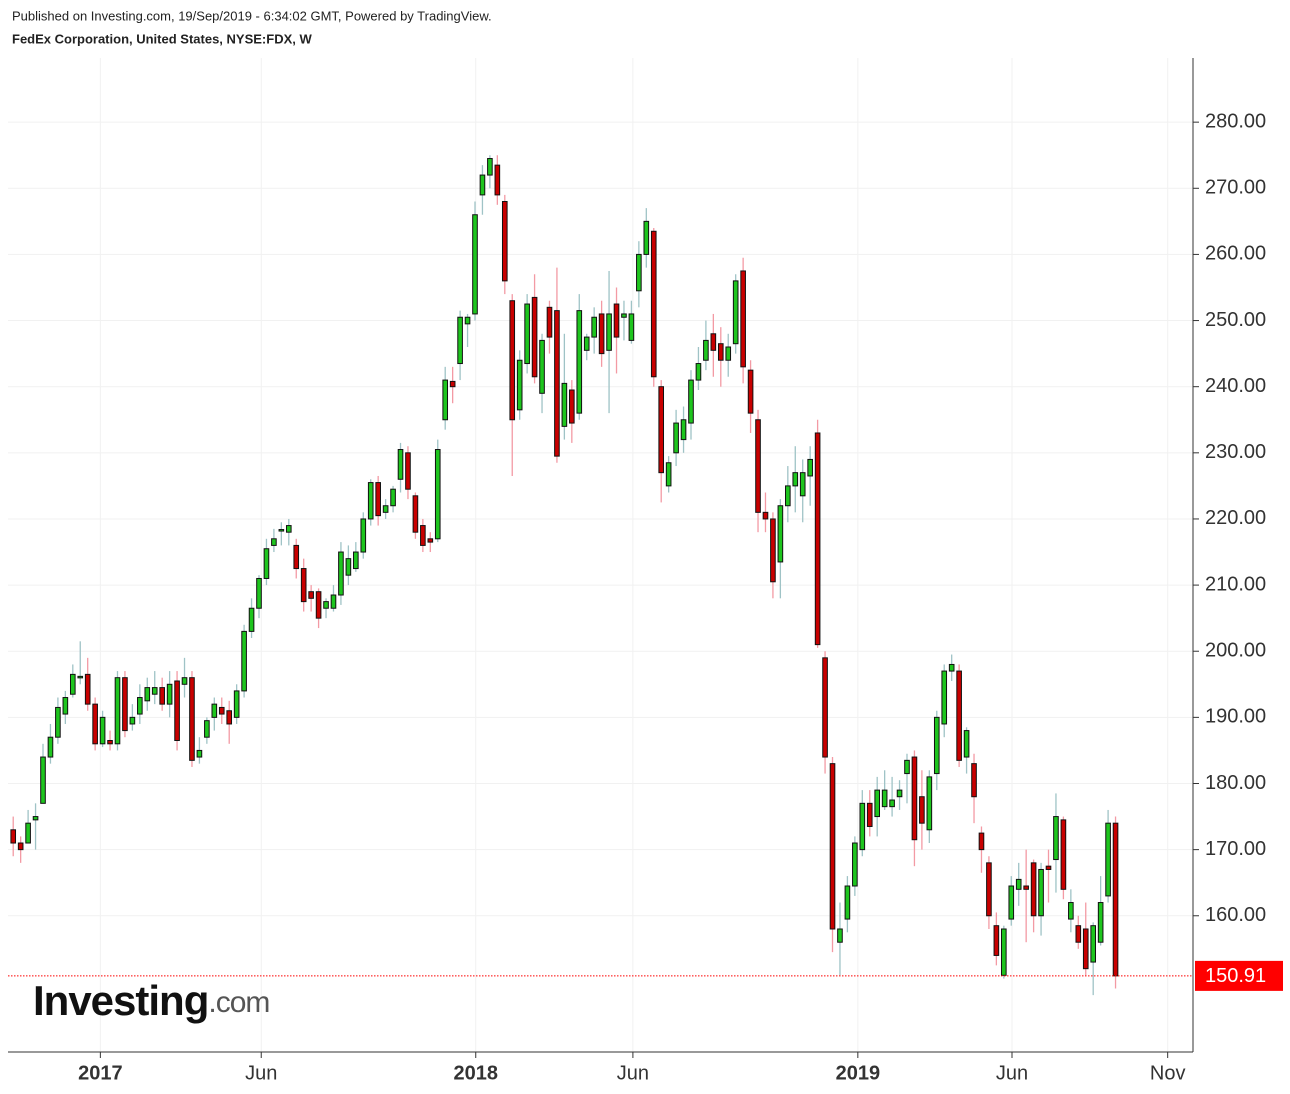  Describe the element at coordinates (120, 1000) in the screenshot. I see `watermark-brand: Investing` at that location.